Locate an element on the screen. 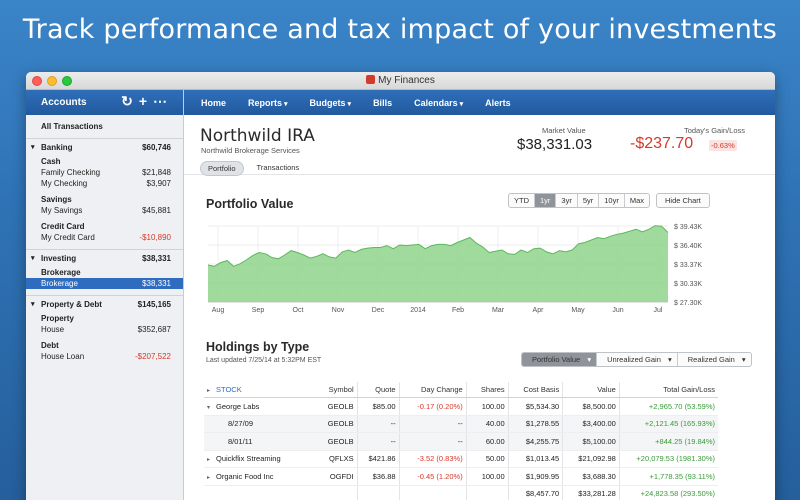  x-tick-label: Feb is located at coordinates (458, 310).